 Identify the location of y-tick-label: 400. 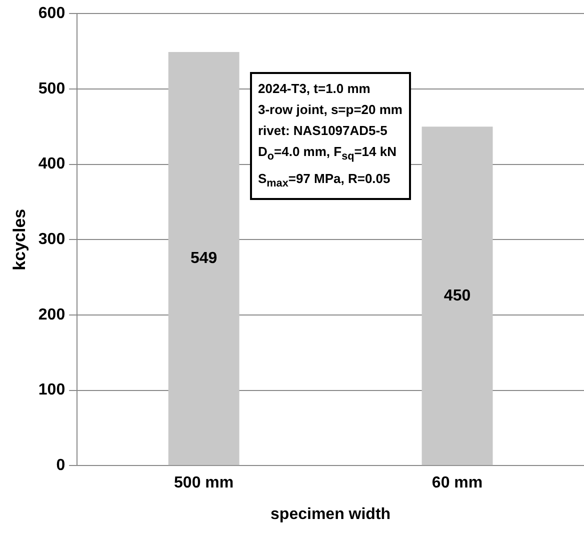
(52, 164).